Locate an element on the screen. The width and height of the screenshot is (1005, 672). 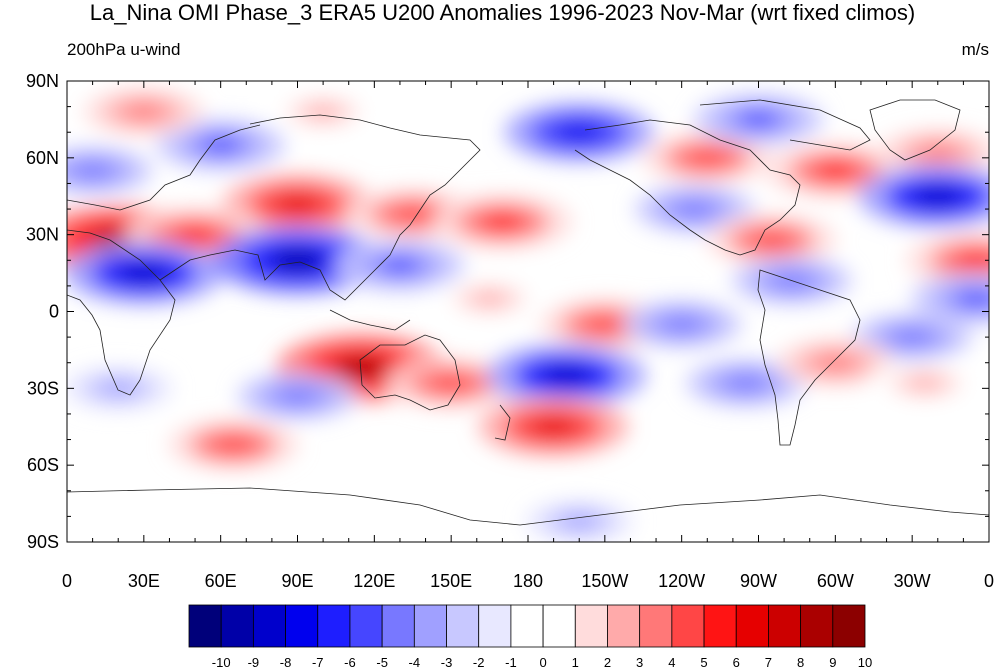
lon-tick-label: 90W is located at coordinates (758, 581).